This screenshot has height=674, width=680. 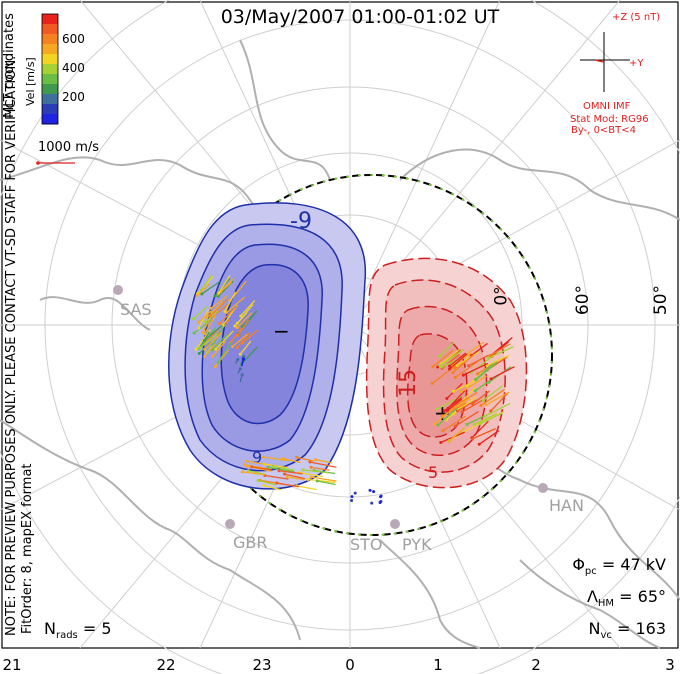 I want to click on stat-nrads-sub: rads, so click(x=66, y=636).